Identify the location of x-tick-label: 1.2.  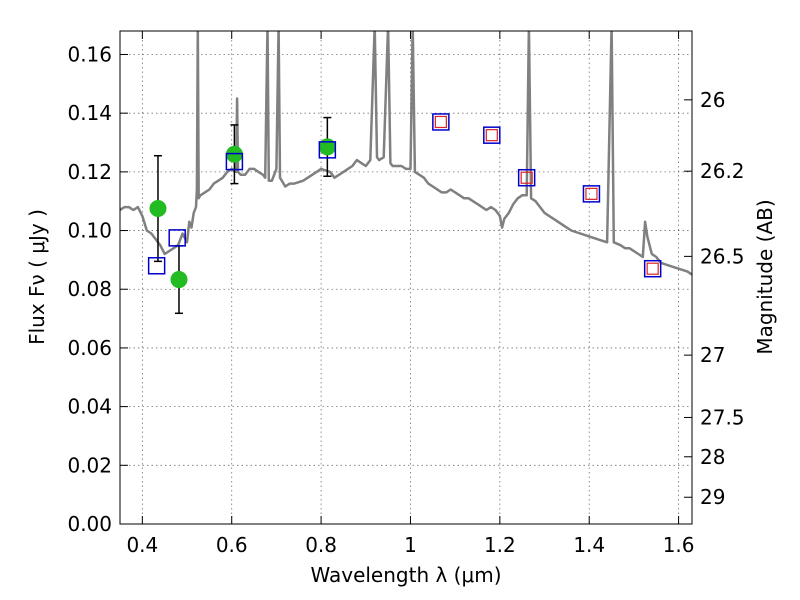
(500, 545).